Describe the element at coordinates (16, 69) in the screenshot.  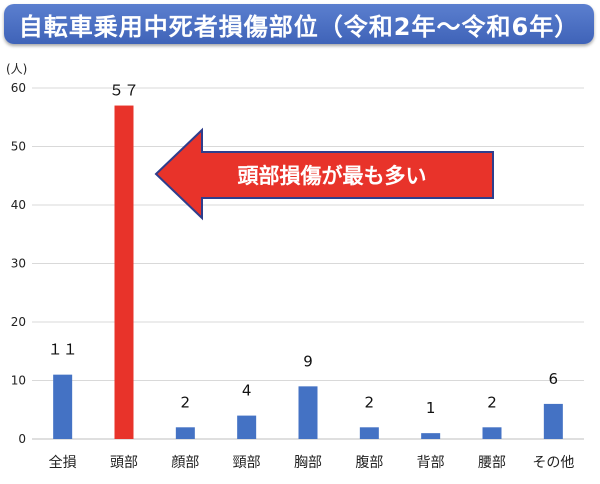
I see `y-unit-label: (人)` at that location.